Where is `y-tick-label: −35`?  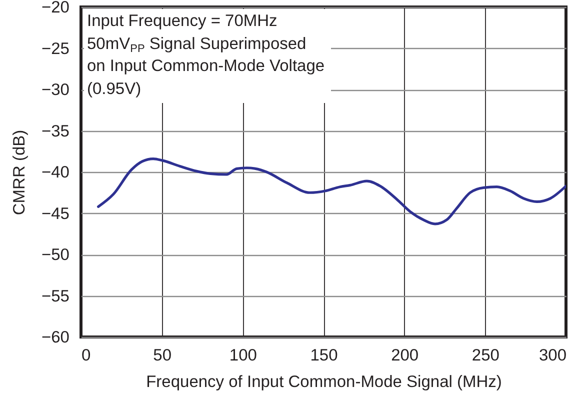 y-tick-label: −35 is located at coordinates (56, 131).